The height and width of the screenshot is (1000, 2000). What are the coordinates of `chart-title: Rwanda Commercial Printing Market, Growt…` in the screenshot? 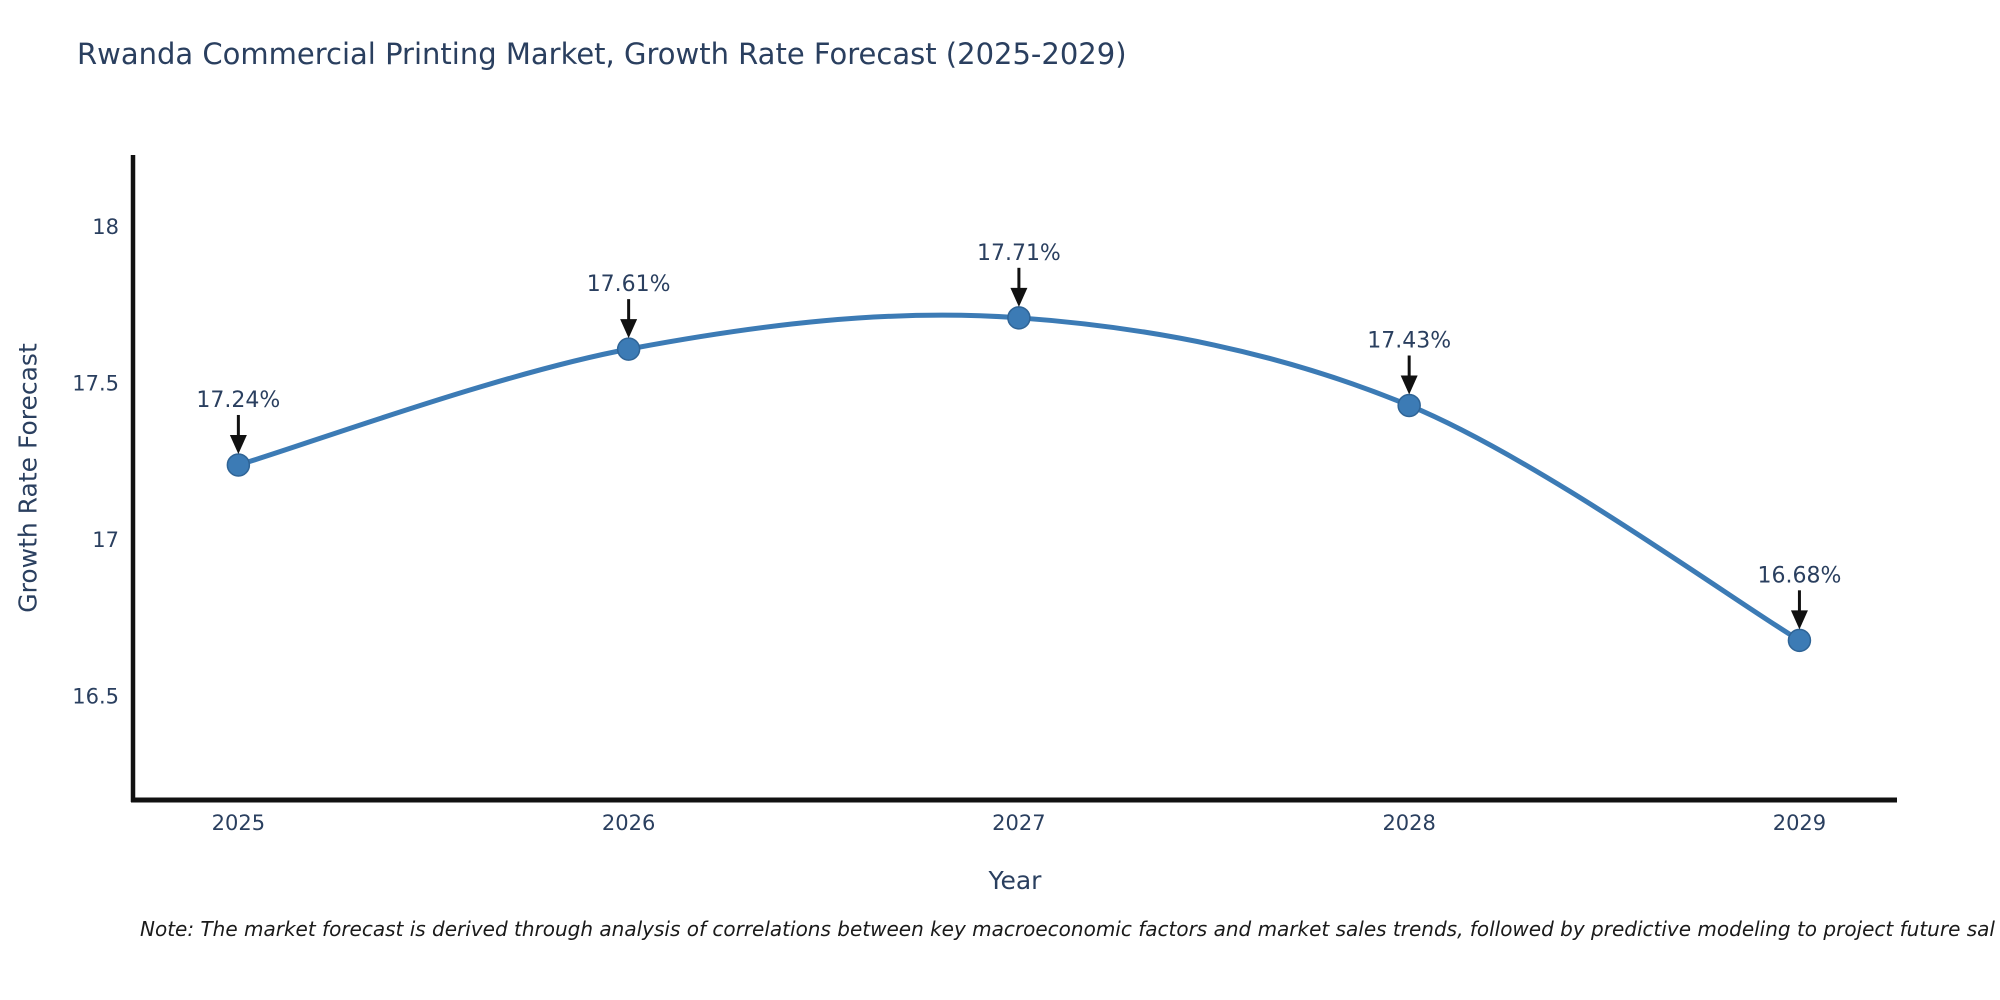 It's located at (602, 54).